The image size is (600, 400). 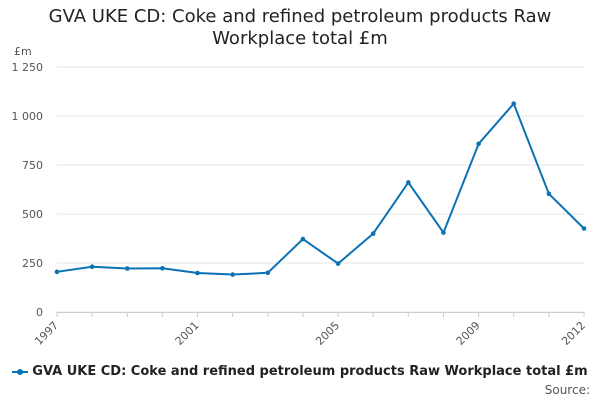 I want to click on y-tick-label: 500, so click(x=32, y=214).